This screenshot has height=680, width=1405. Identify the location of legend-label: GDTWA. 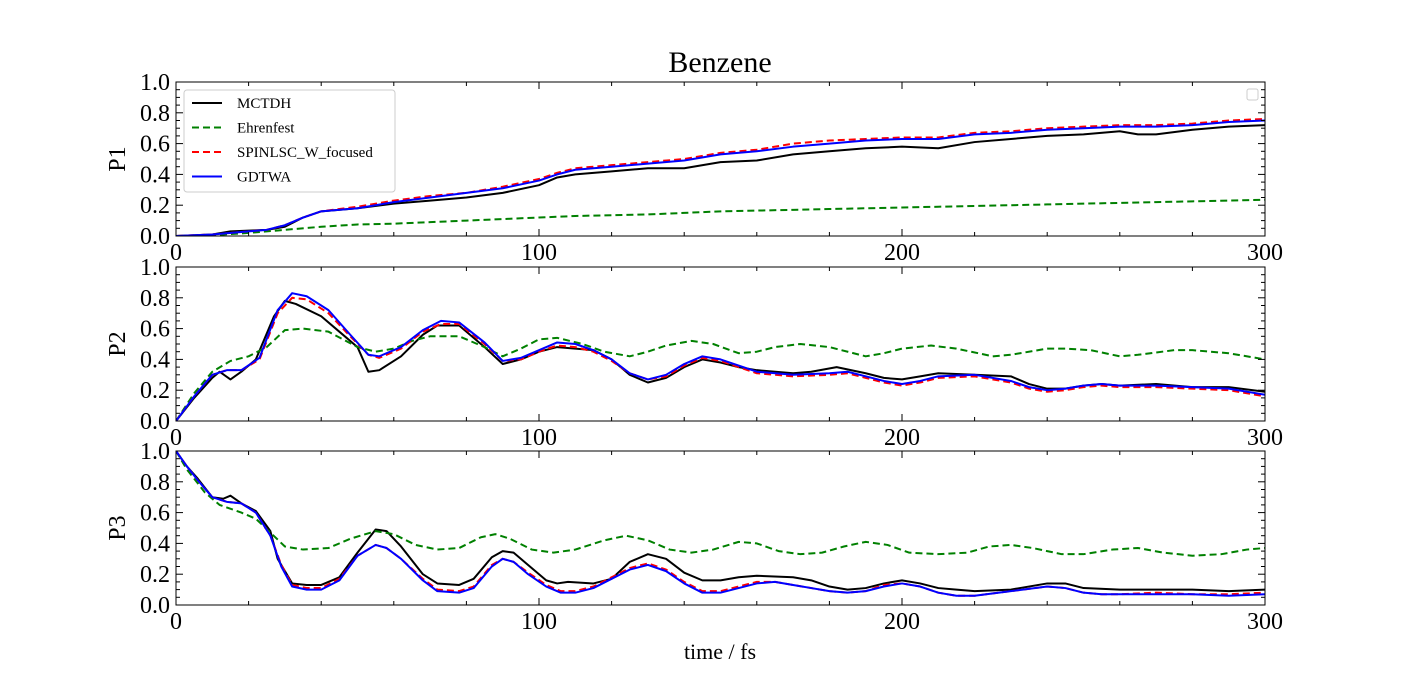
(264, 178).